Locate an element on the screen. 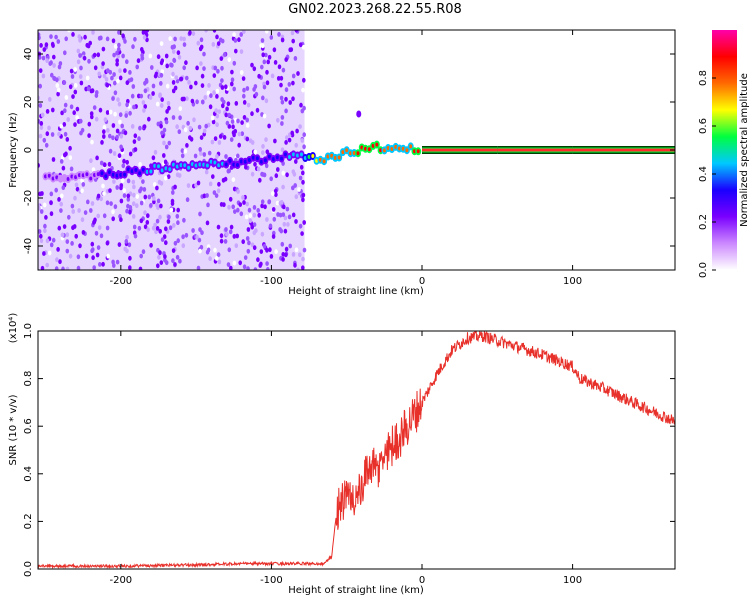 The image size is (750, 600). spectrogram-y-tick-label: -40 is located at coordinates (28, 246).